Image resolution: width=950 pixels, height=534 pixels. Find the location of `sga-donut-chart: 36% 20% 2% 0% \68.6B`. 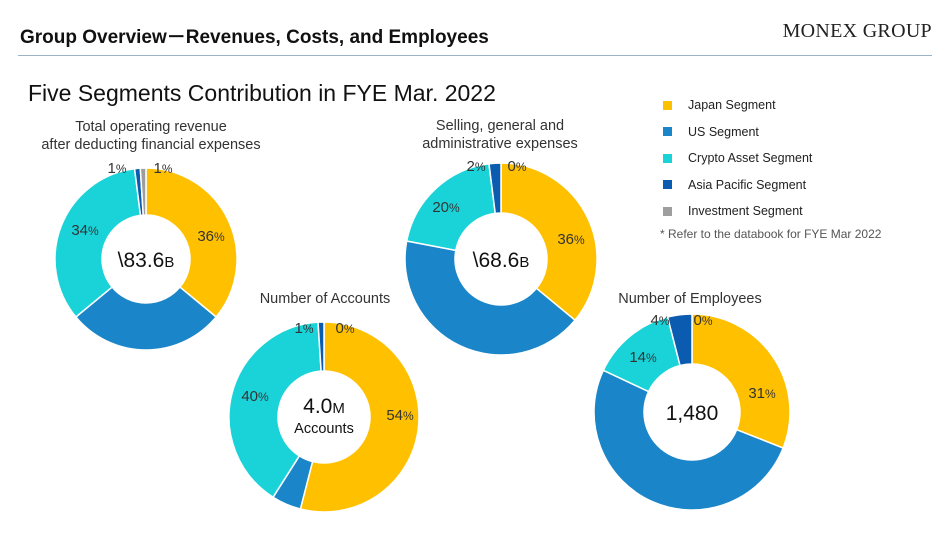

sga-donut-chart: 36% 20% 2% 0% \68.6B is located at coordinates (501, 257).